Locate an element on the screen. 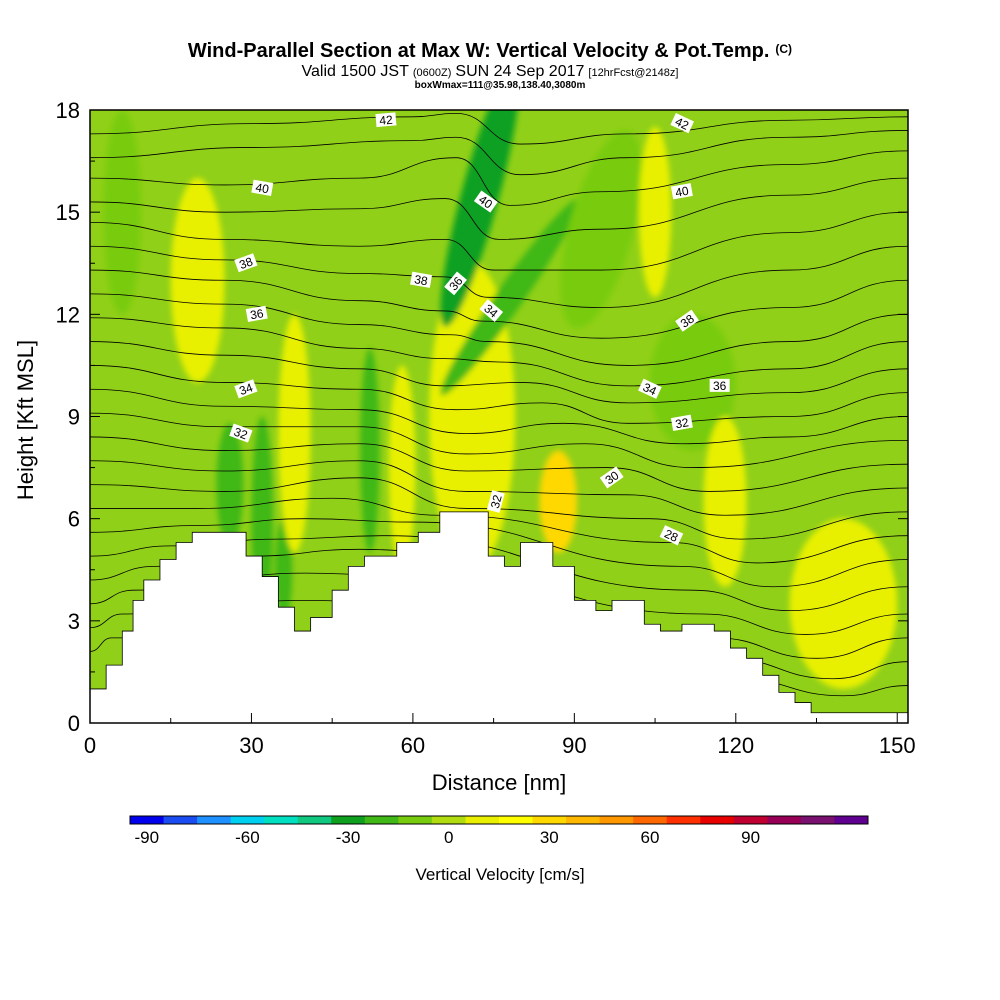 This screenshot has width=1000, height=1000. contour-label-text: 28 is located at coordinates (671, 536).